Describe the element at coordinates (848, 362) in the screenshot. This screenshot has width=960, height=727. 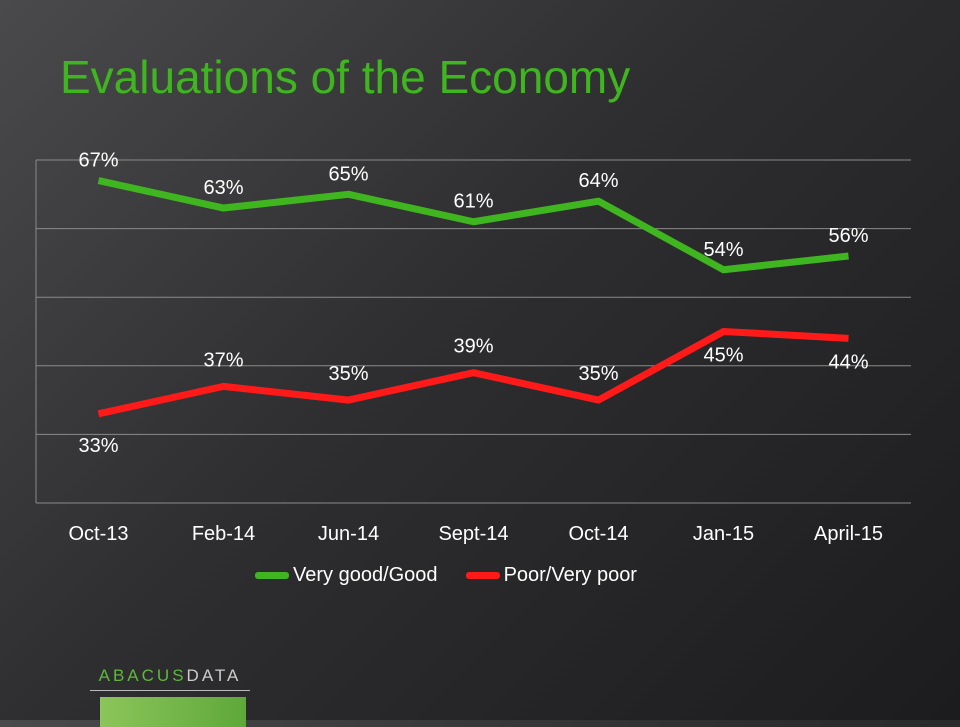
I see `data-label: 44%` at that location.